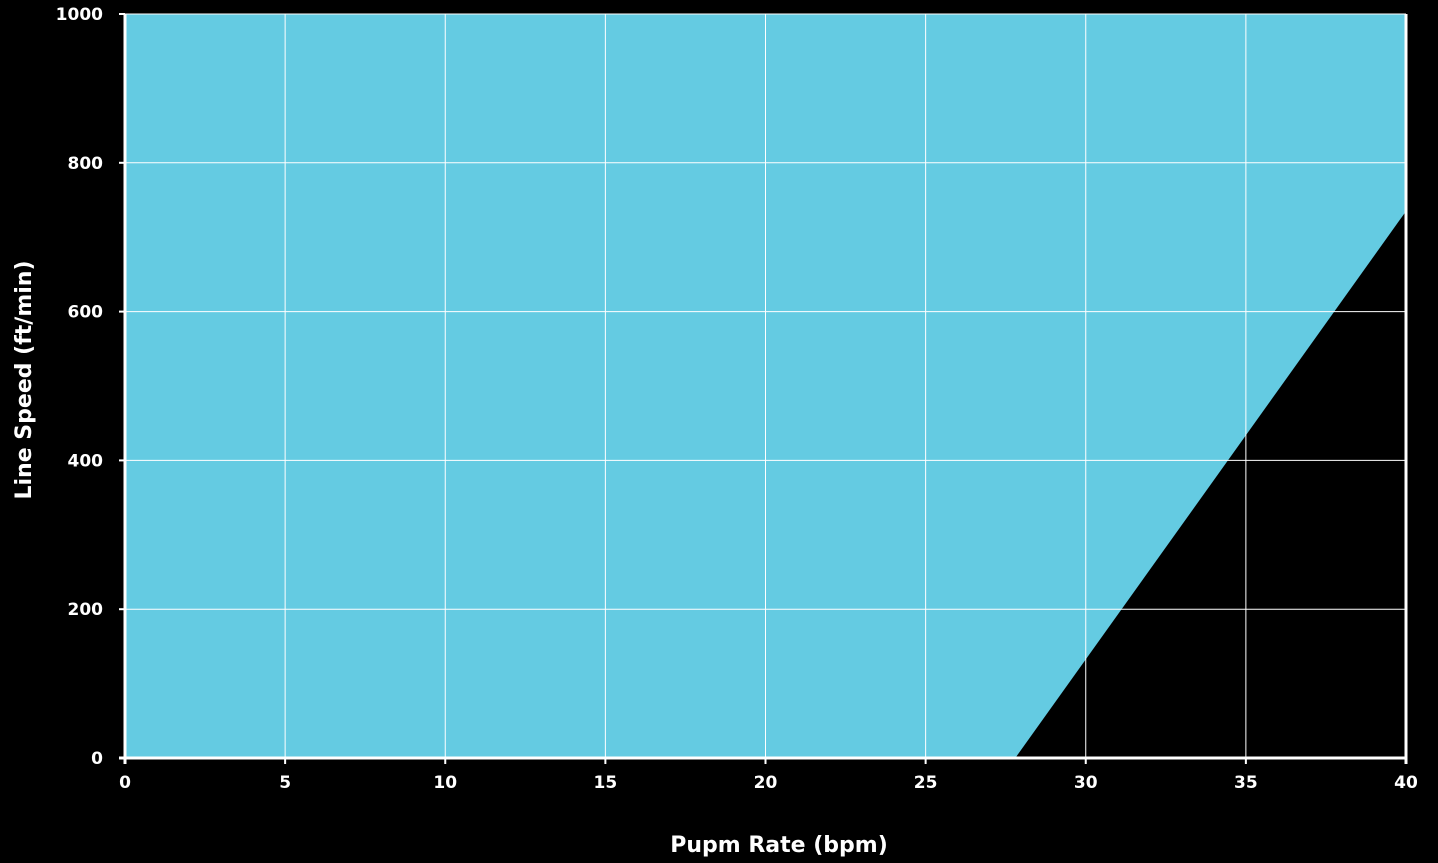 This screenshot has height=863, width=1438. What do you see at coordinates (926, 783) in the screenshot?
I see `x-tick-label: 25` at bounding box center [926, 783].